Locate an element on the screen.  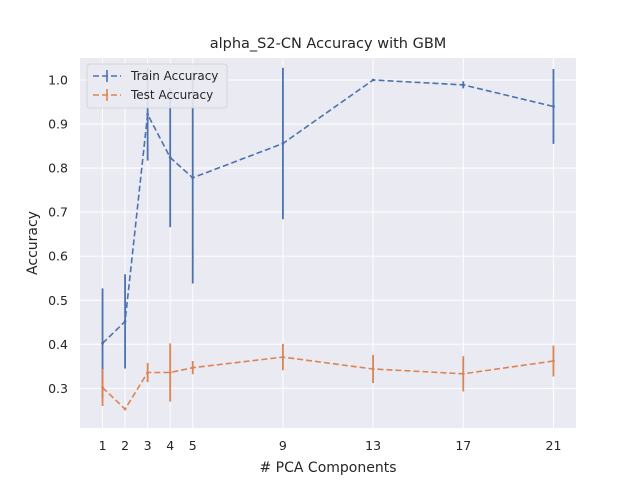
x-tick-label: 4 is located at coordinates (170, 445).